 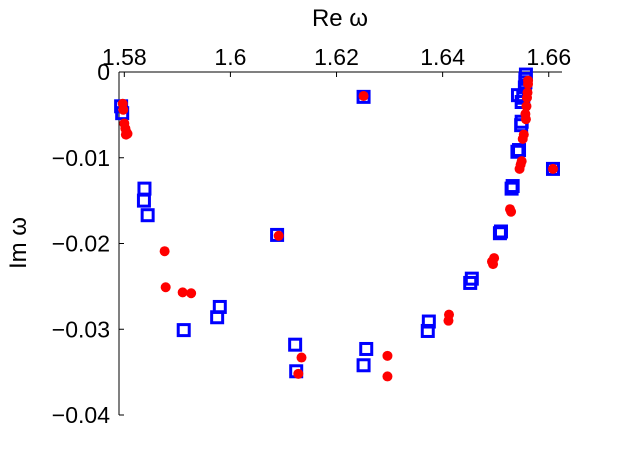 I want to click on x-tick-label: 1.64, so click(x=442, y=57).